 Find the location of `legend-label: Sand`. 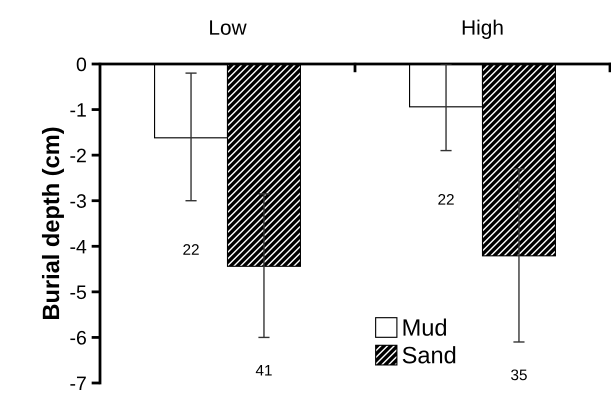

legend-label: Sand is located at coordinates (429, 355).